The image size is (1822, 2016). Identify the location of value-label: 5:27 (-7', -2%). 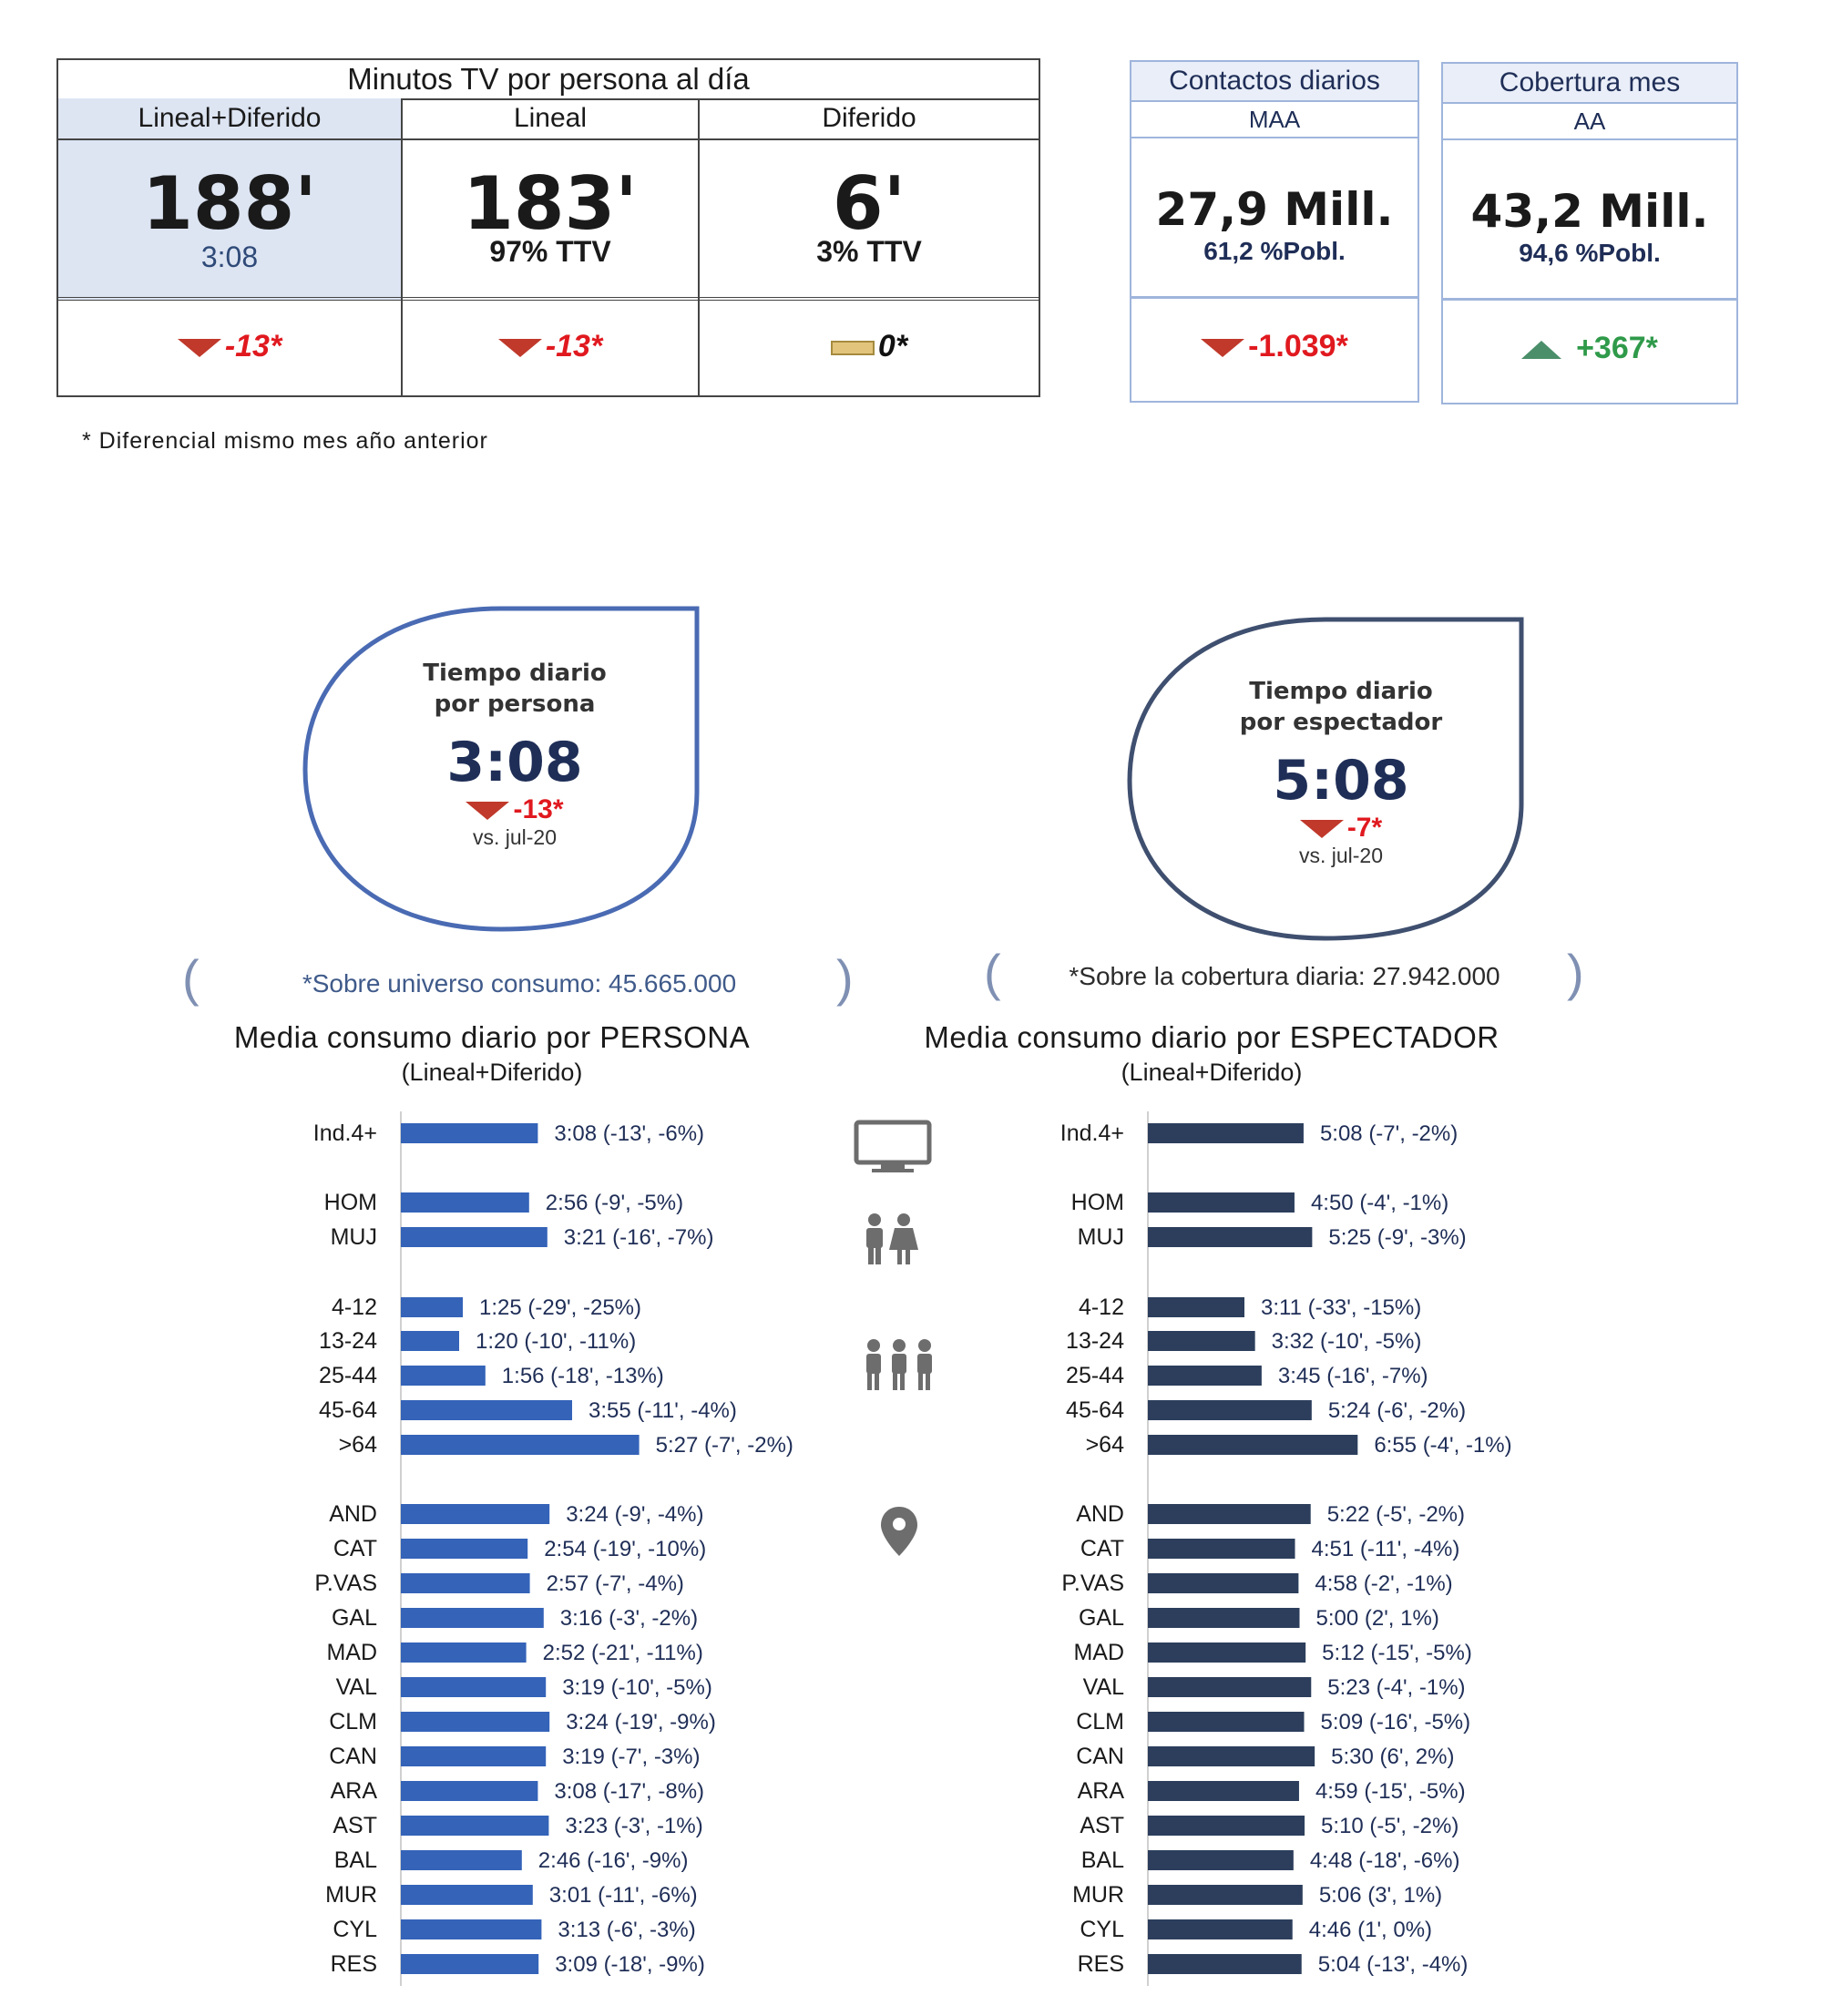
(724, 1445).